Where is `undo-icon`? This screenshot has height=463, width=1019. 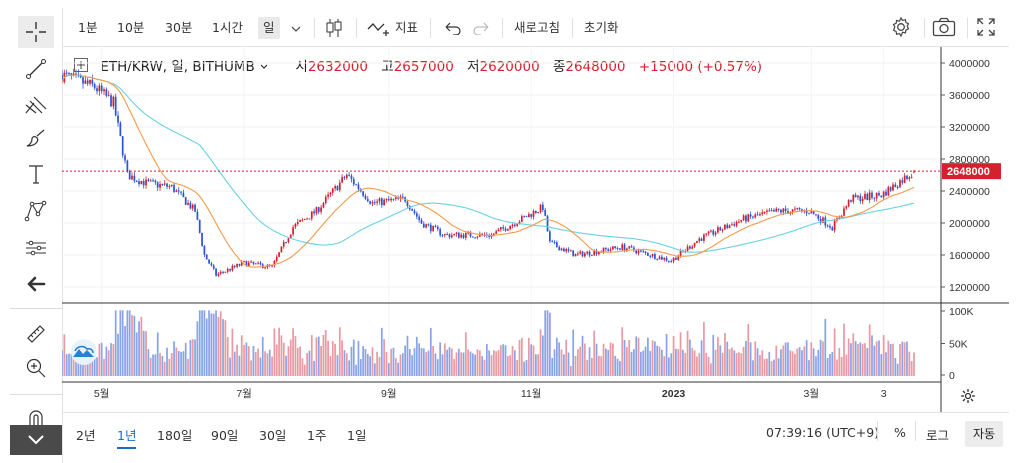 undo-icon is located at coordinates (453, 29).